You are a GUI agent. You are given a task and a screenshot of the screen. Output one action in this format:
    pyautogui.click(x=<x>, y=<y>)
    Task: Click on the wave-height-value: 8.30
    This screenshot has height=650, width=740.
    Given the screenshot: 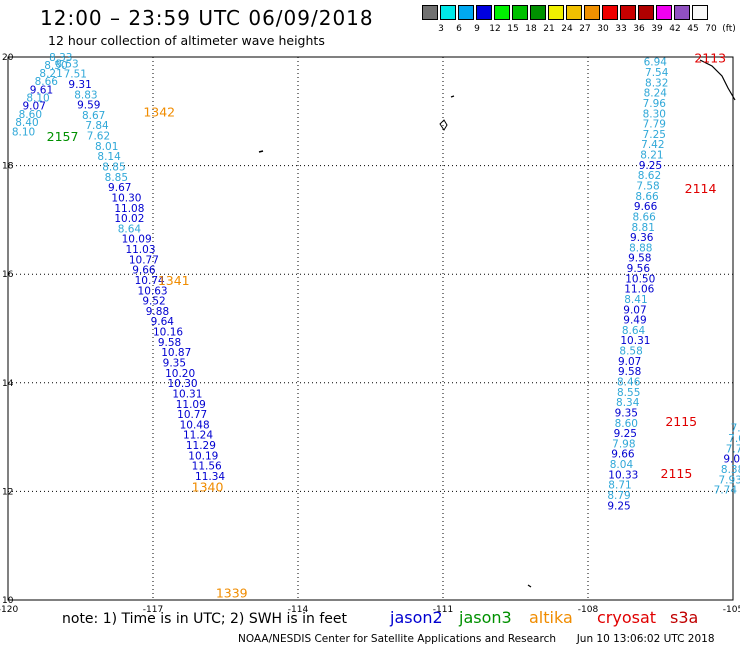 What is the action you would take?
    pyautogui.click(x=654, y=114)
    